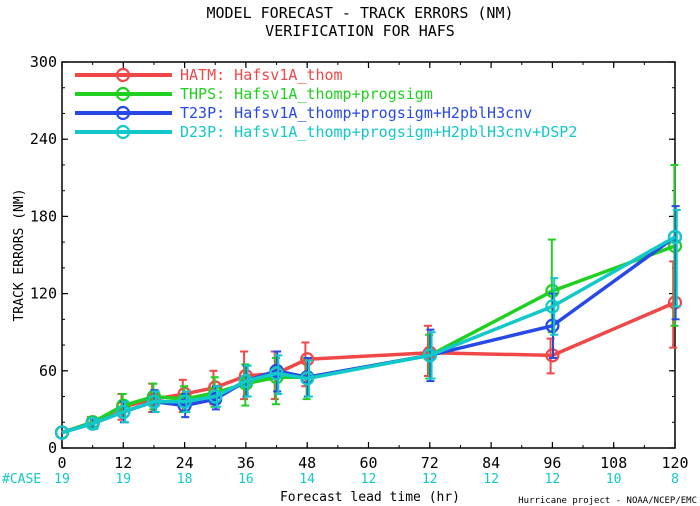 The height and width of the screenshot is (506, 700). I want to click on x-tick-label: 36, so click(246, 463).